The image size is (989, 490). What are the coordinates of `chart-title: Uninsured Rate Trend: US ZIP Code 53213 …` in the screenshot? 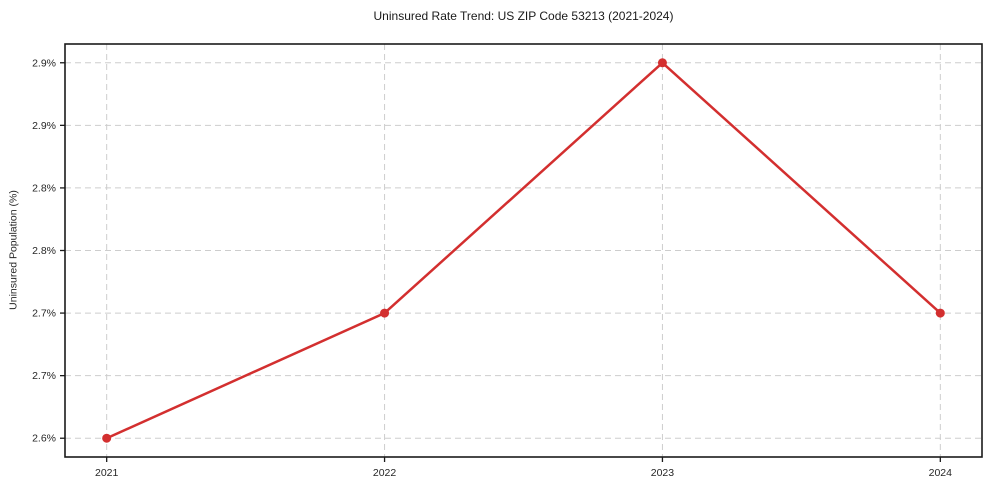 It's located at (523, 16).